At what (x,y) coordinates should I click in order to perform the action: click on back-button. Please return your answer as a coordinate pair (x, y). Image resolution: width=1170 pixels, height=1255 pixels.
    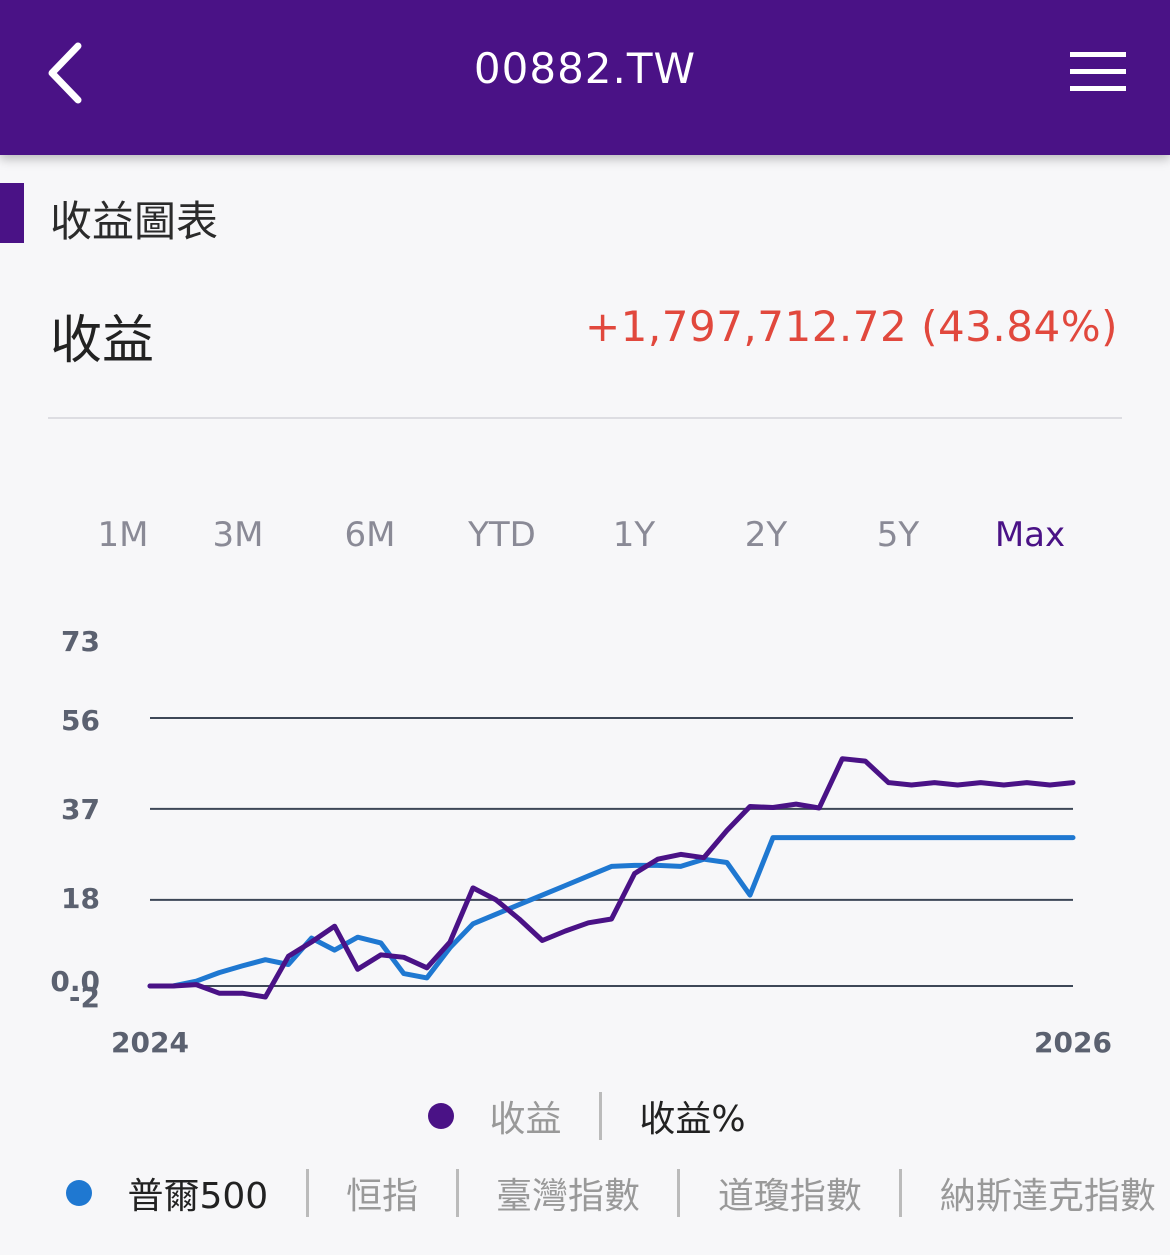
    Looking at the image, I should click on (70, 73).